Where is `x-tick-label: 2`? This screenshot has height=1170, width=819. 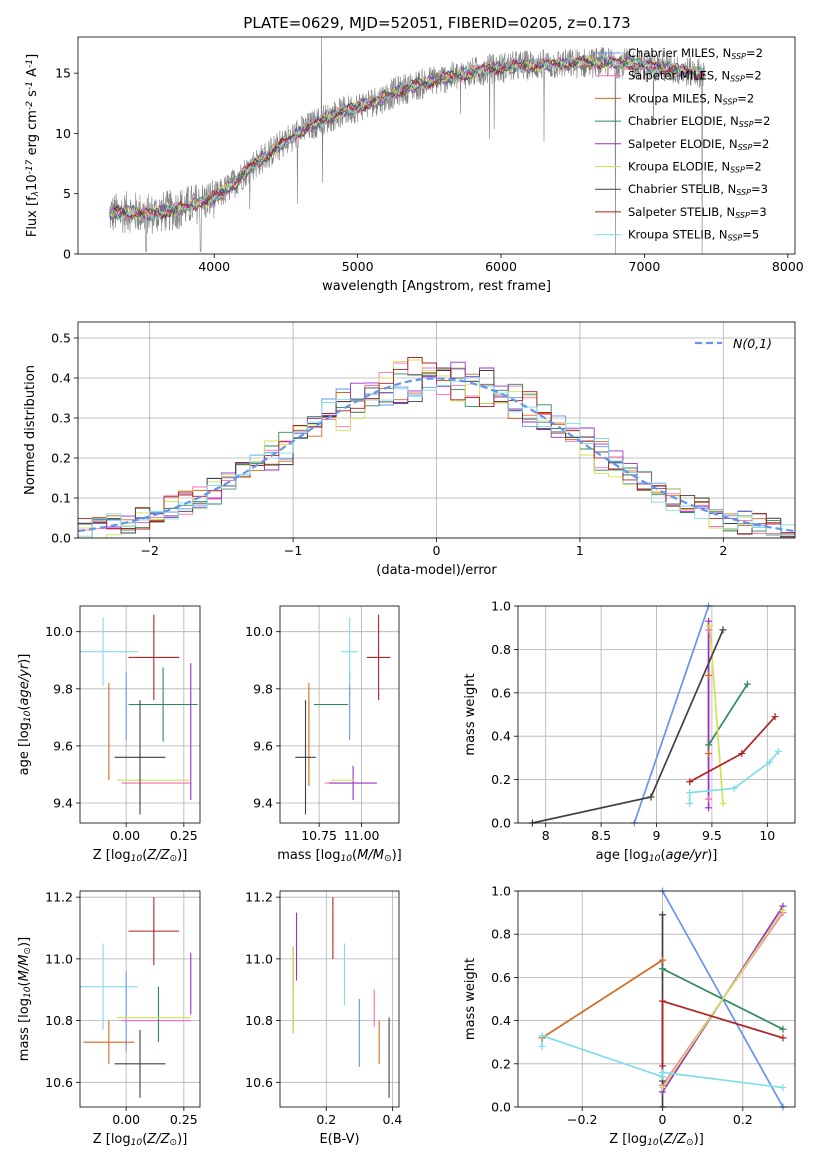 x-tick-label: 2 is located at coordinates (723, 550).